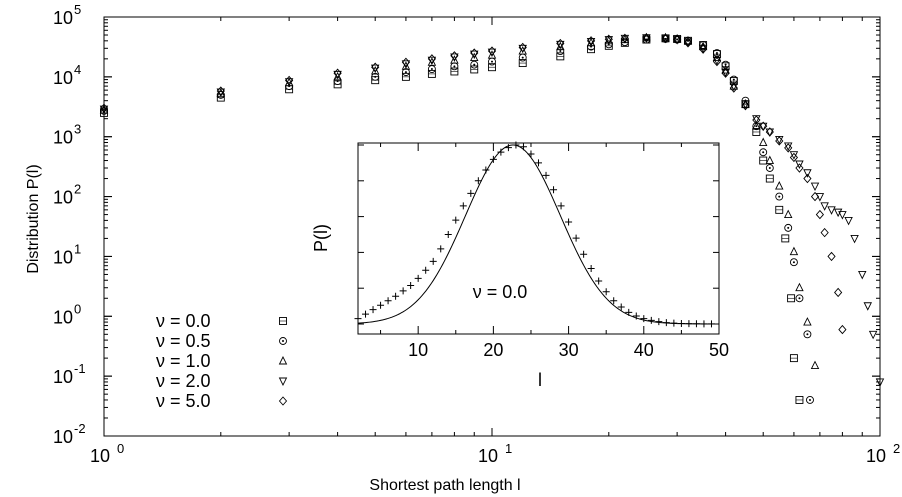 The width and height of the screenshot is (902, 497). I want to click on legend-entry-label: ν = 5.0, so click(183, 401).